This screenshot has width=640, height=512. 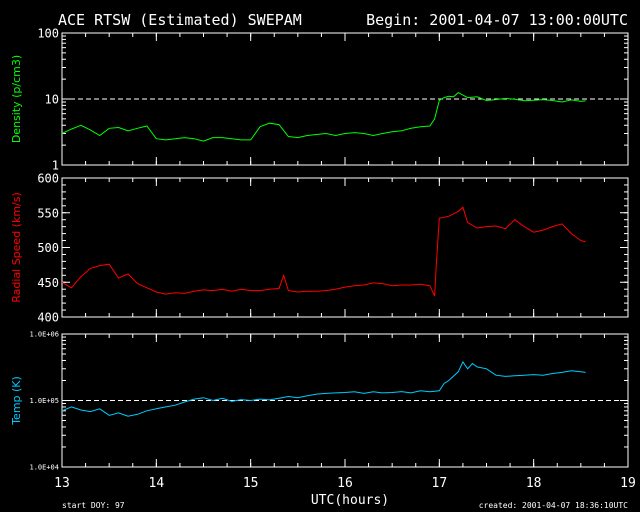 I want to click on x-tick-label: 14, so click(x=157, y=483).